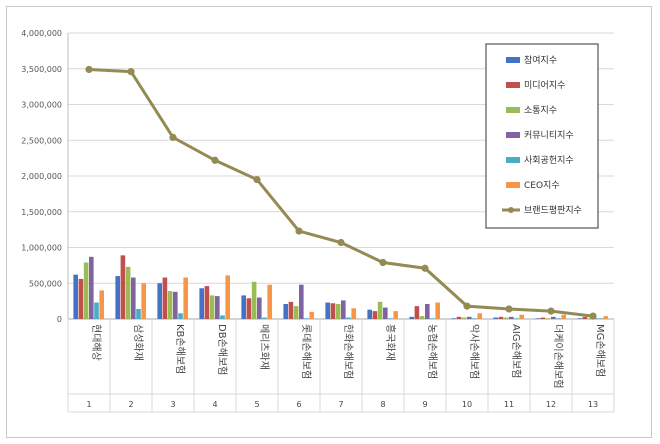  I want to click on x-category-label: 더케이손해보험, so click(558, 356).